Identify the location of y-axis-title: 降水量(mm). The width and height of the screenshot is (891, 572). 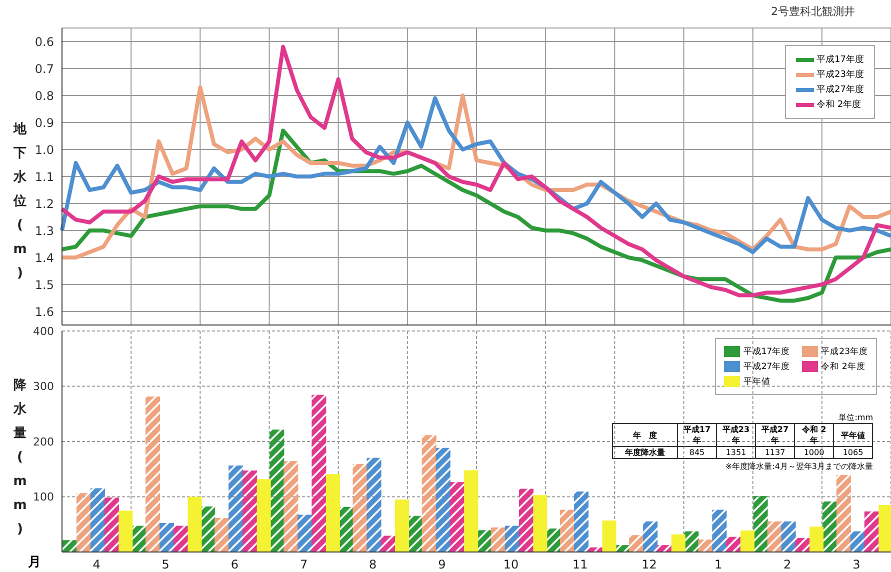
(20, 458).